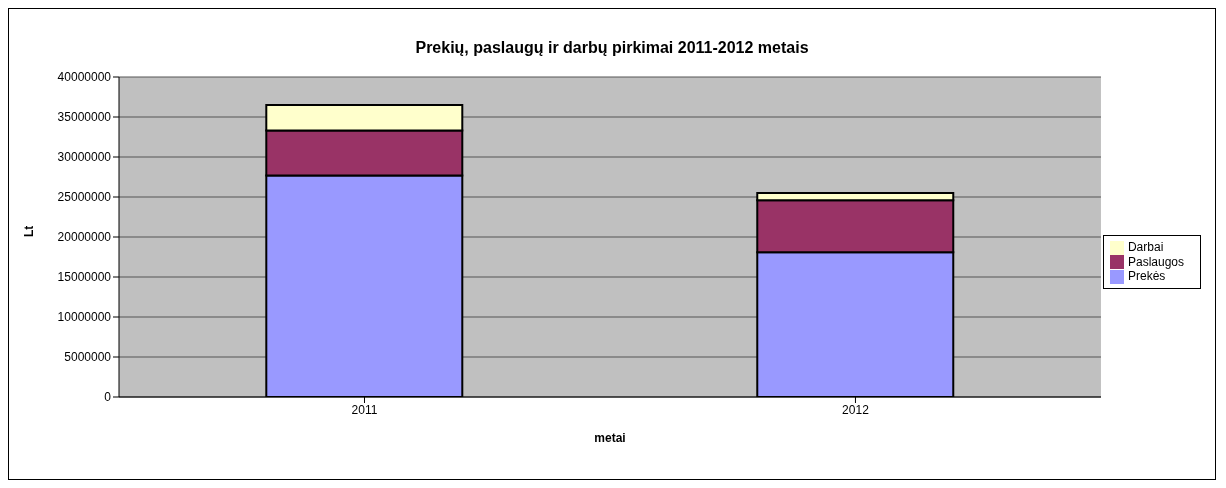  What do you see at coordinates (856, 409) in the screenshot?
I see `x-tick-label: 2012` at bounding box center [856, 409].